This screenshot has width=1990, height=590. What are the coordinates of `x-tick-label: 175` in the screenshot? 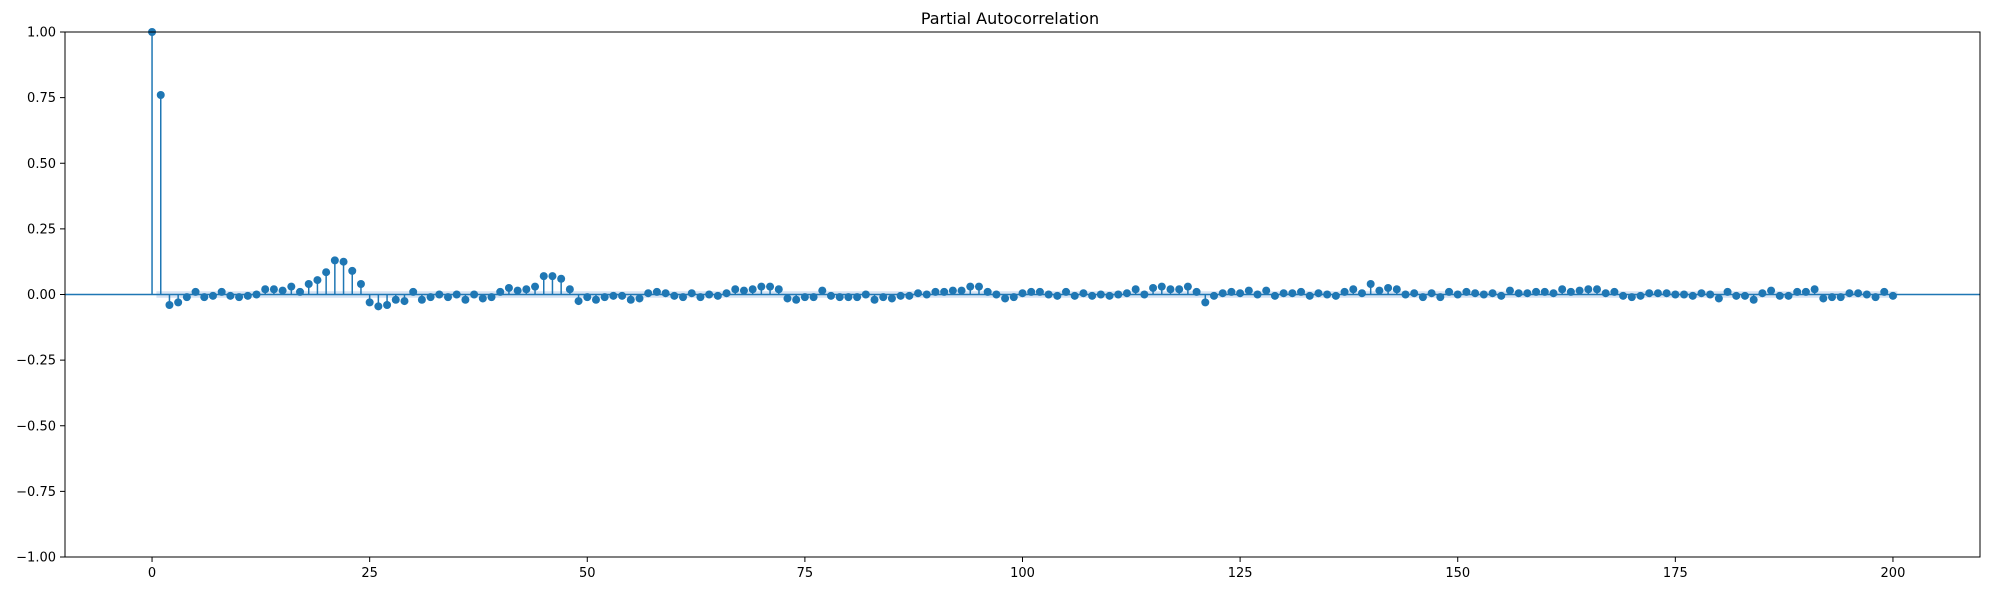 It's located at (1675, 573).